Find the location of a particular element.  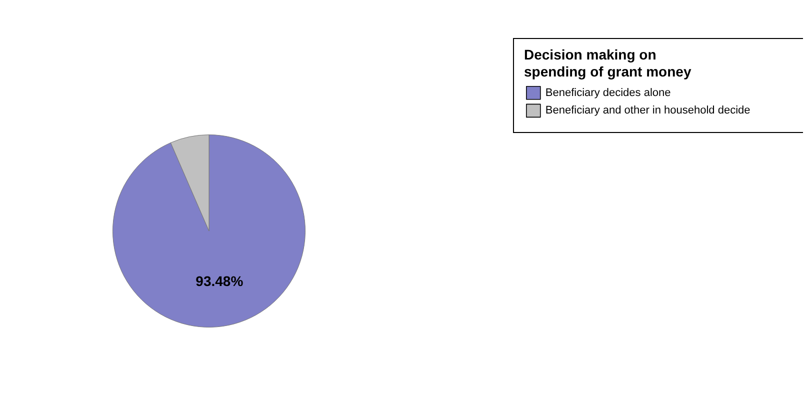

legend-title: Decision making on spending of grant money is located at coordinates (608, 63).